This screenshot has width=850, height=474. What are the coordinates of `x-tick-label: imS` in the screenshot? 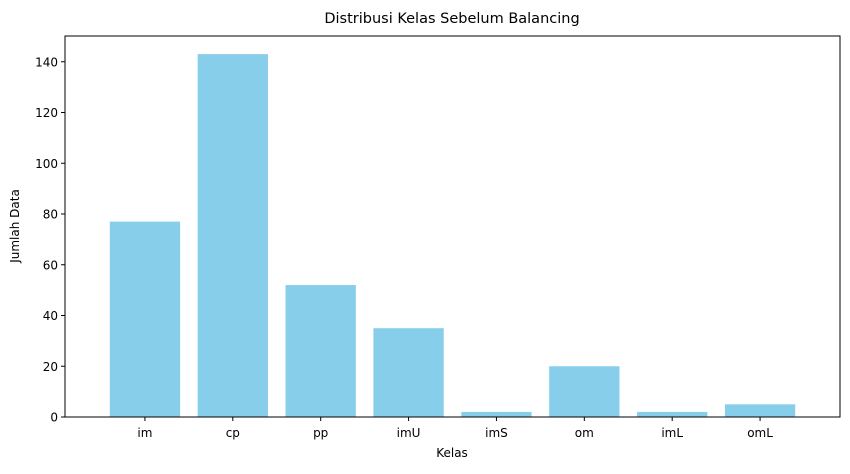 It's located at (496, 433).